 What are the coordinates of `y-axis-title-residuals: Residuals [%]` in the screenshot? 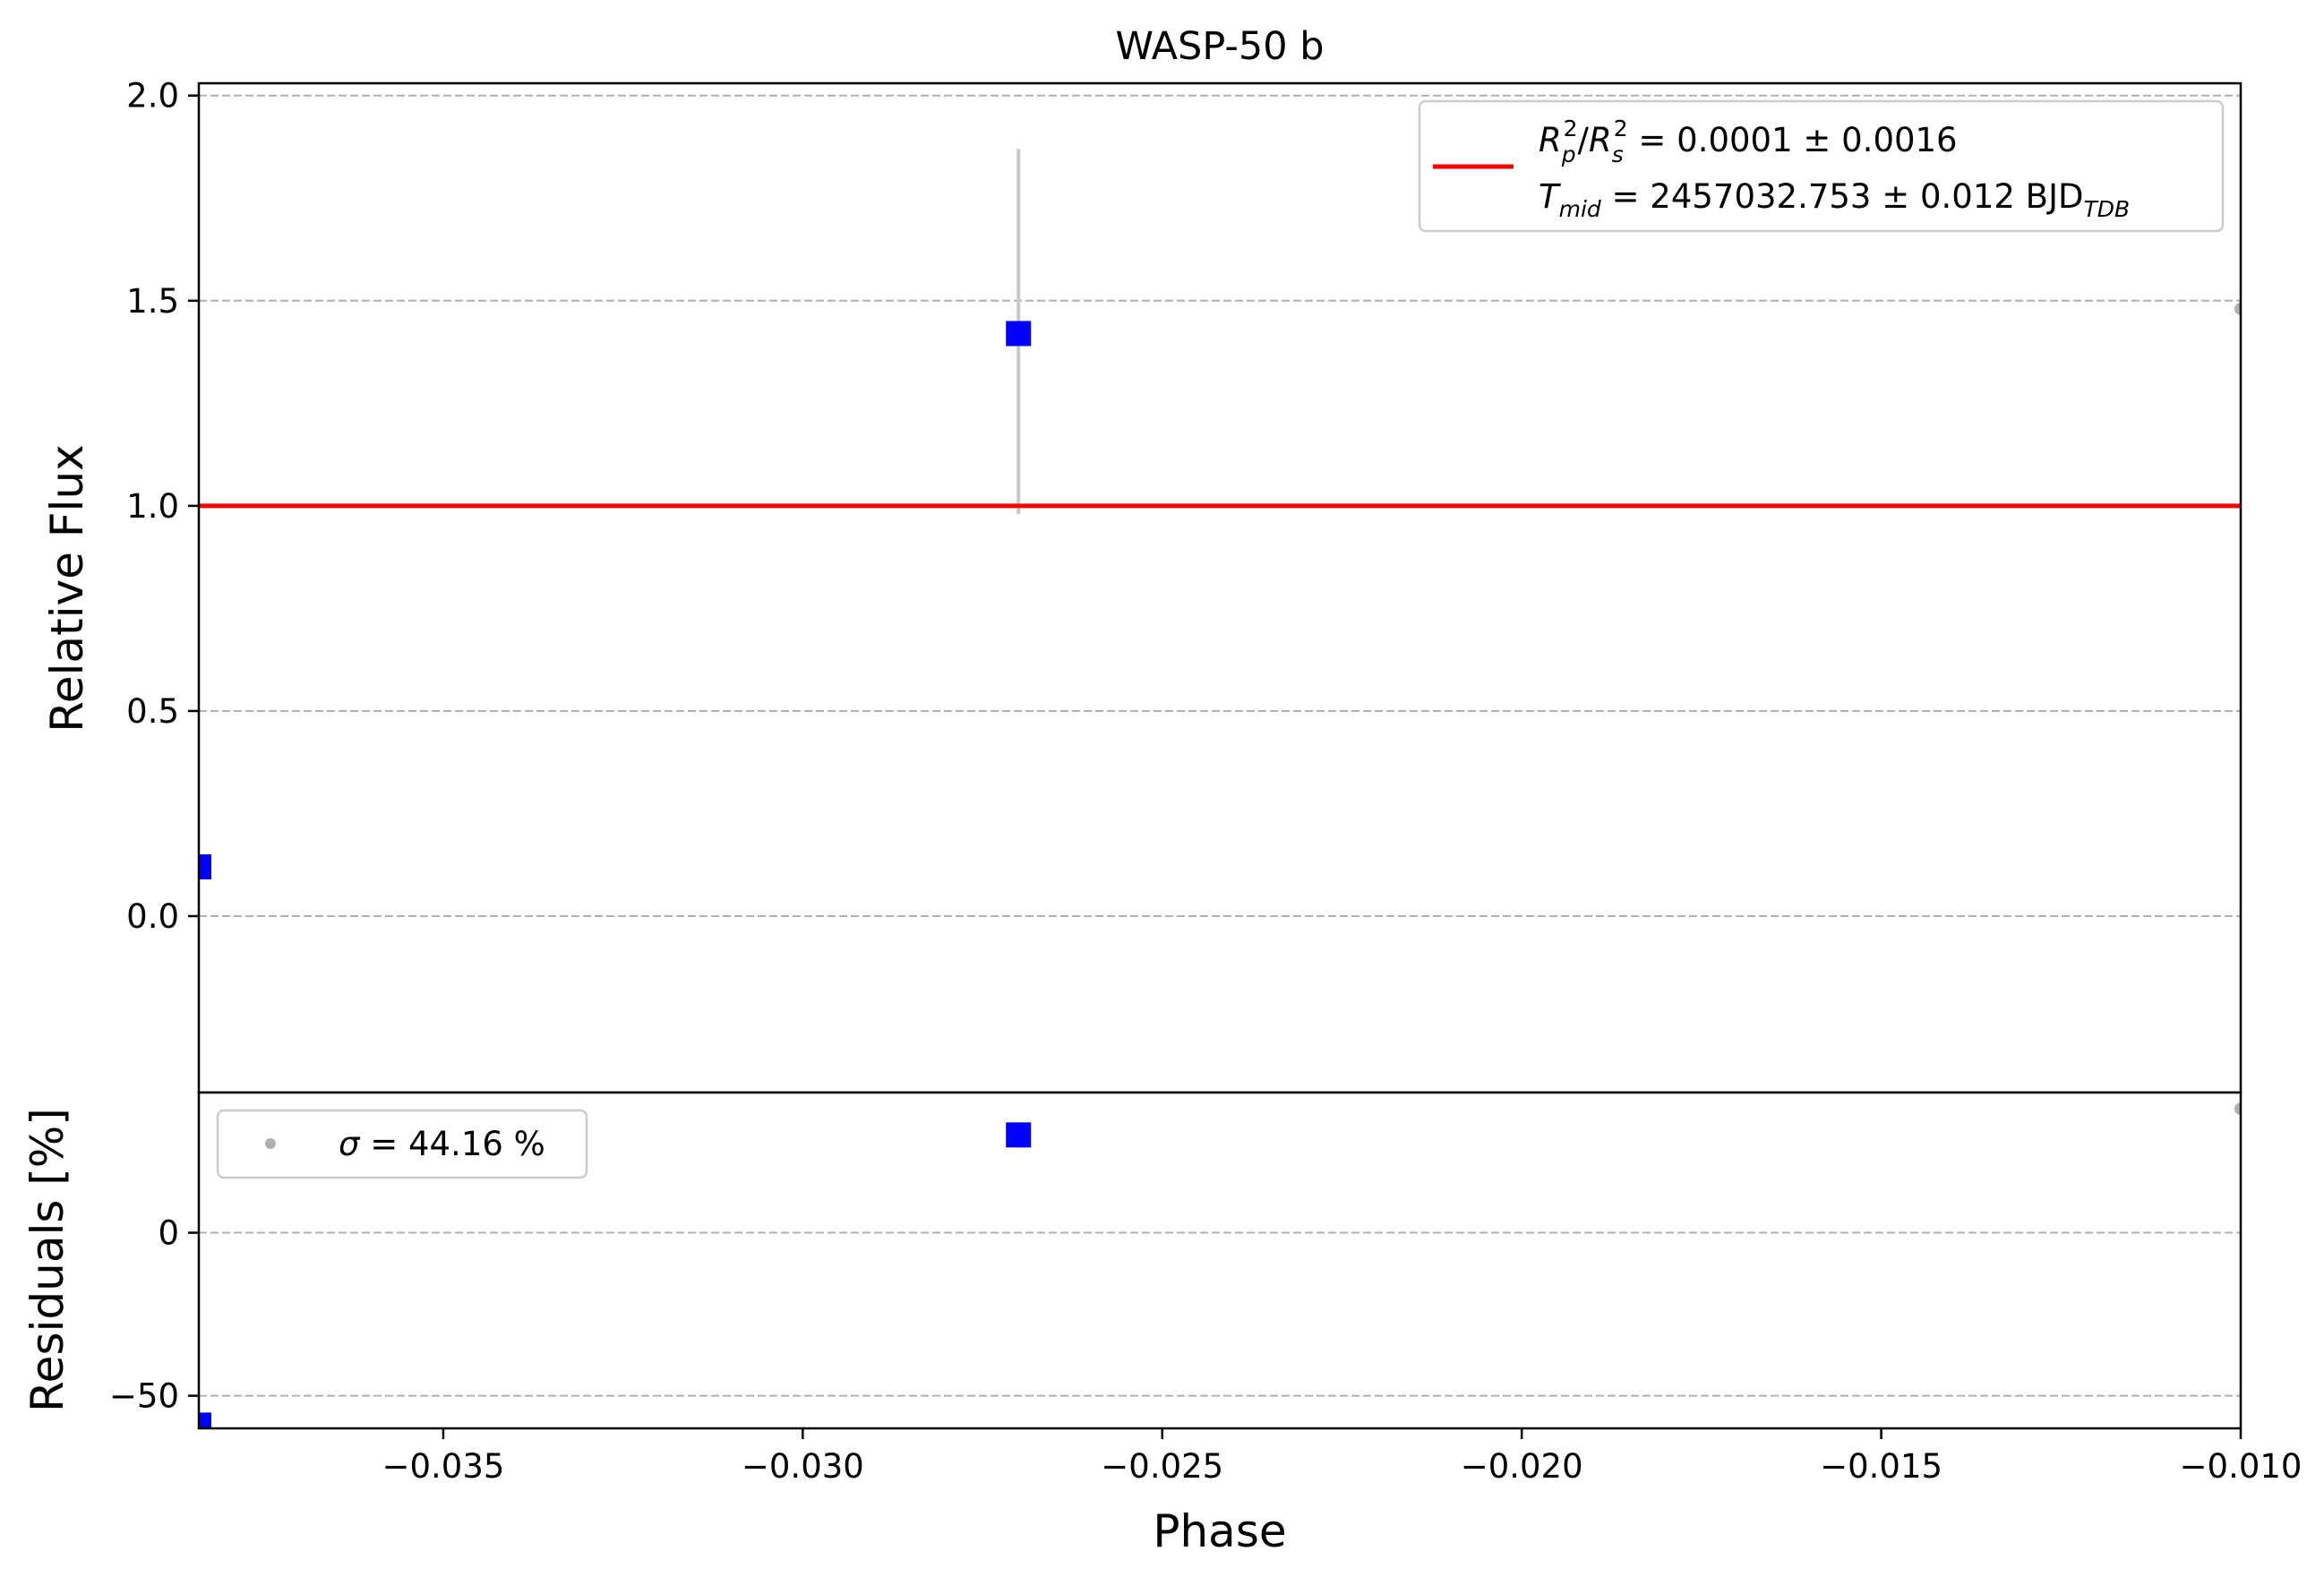 It's located at (47, 1260).